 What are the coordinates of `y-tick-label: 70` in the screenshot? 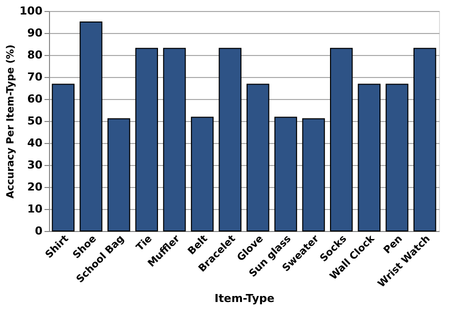 It's located at (35, 77).